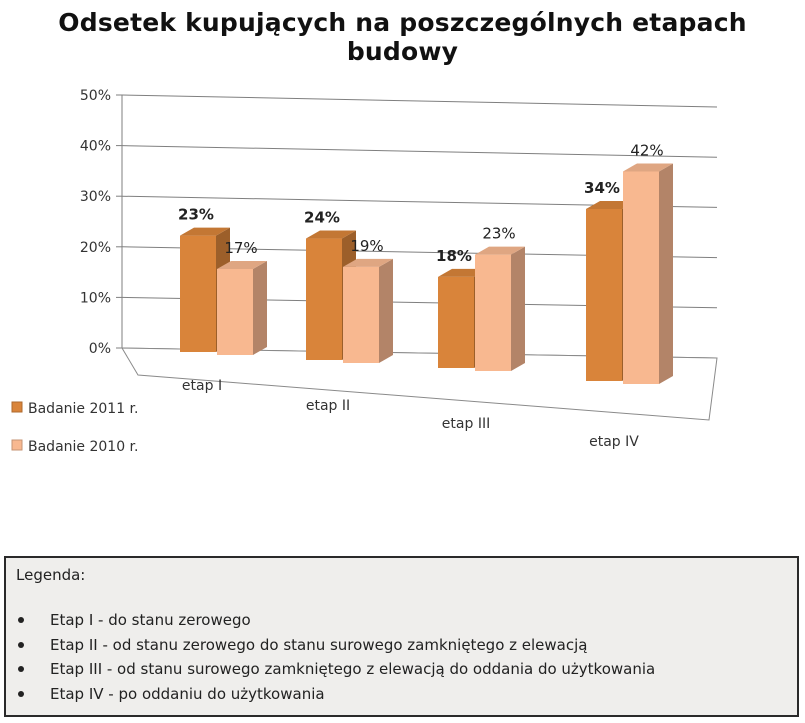 Image resolution: width=805 pixels, height=723 pixels. Describe the element at coordinates (187, 693) in the screenshot. I see `legend-item-text: Etap IV - po oddaniu do użytkowania` at that location.